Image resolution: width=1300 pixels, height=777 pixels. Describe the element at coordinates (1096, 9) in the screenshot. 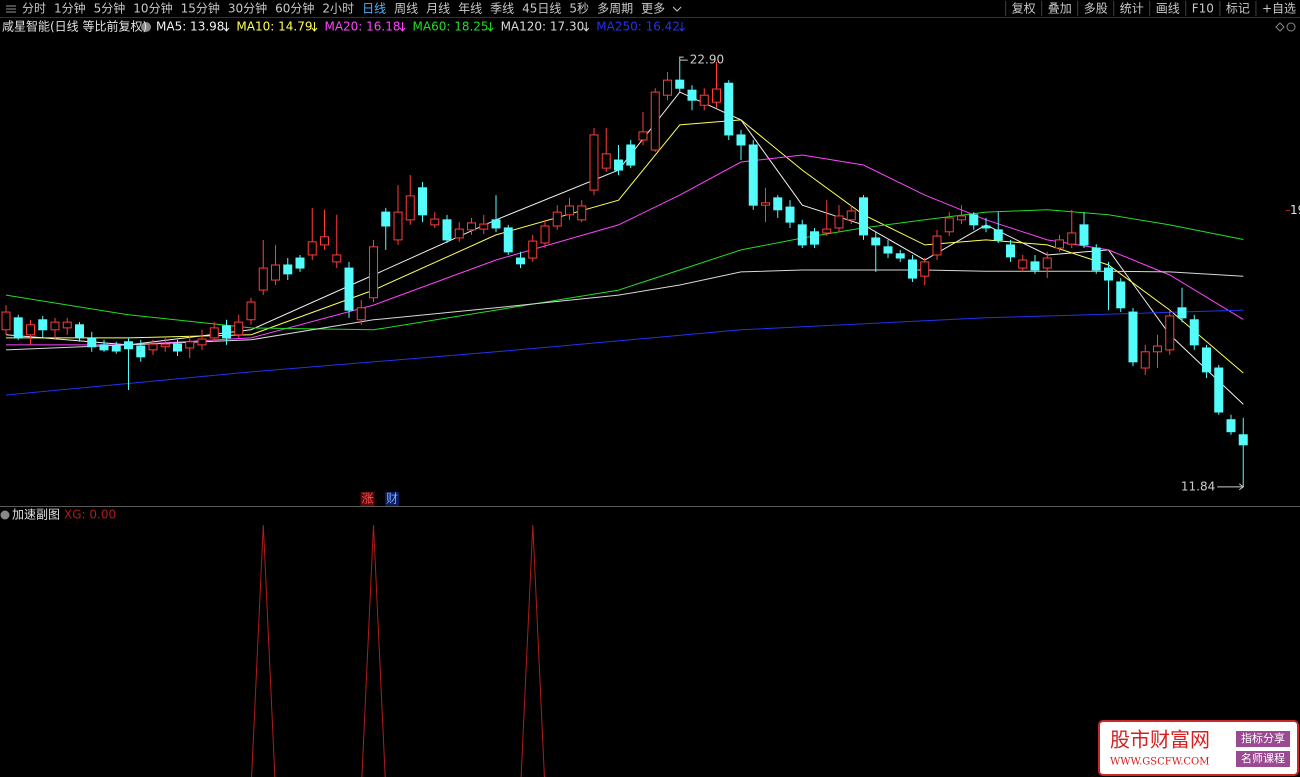

I see `tool-button: 多股` at that location.